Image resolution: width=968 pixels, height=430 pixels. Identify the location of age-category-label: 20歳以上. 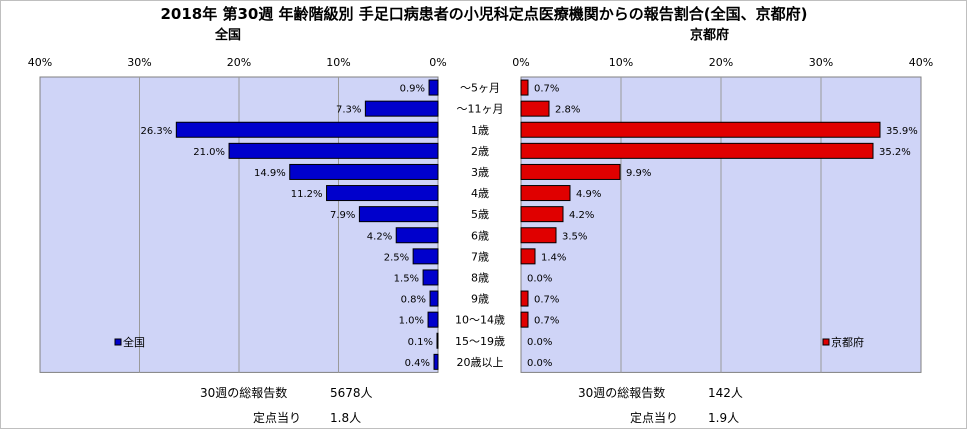
(480, 362).